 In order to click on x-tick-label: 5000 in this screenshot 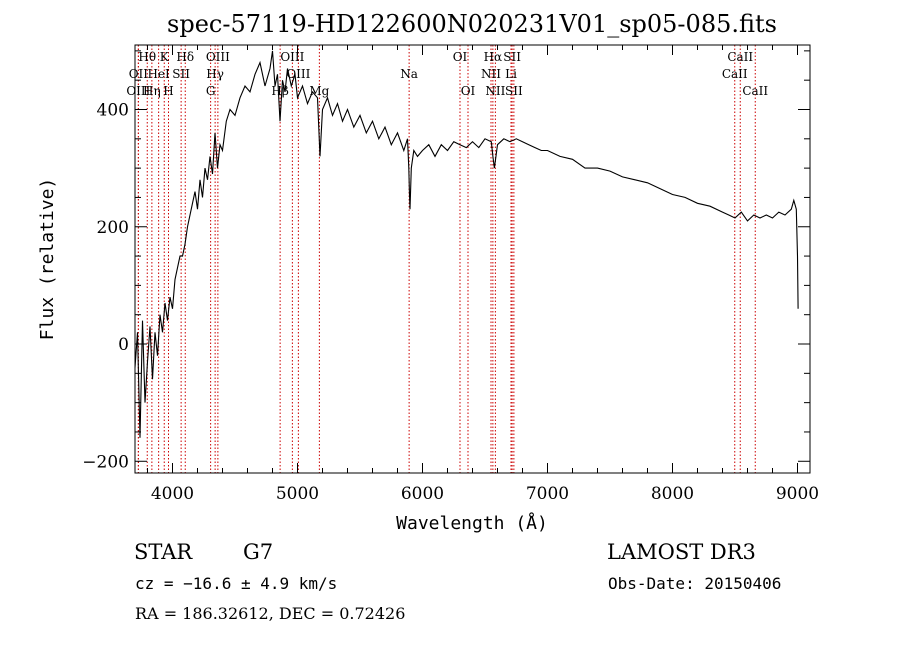, I will do `click(297, 494)`.